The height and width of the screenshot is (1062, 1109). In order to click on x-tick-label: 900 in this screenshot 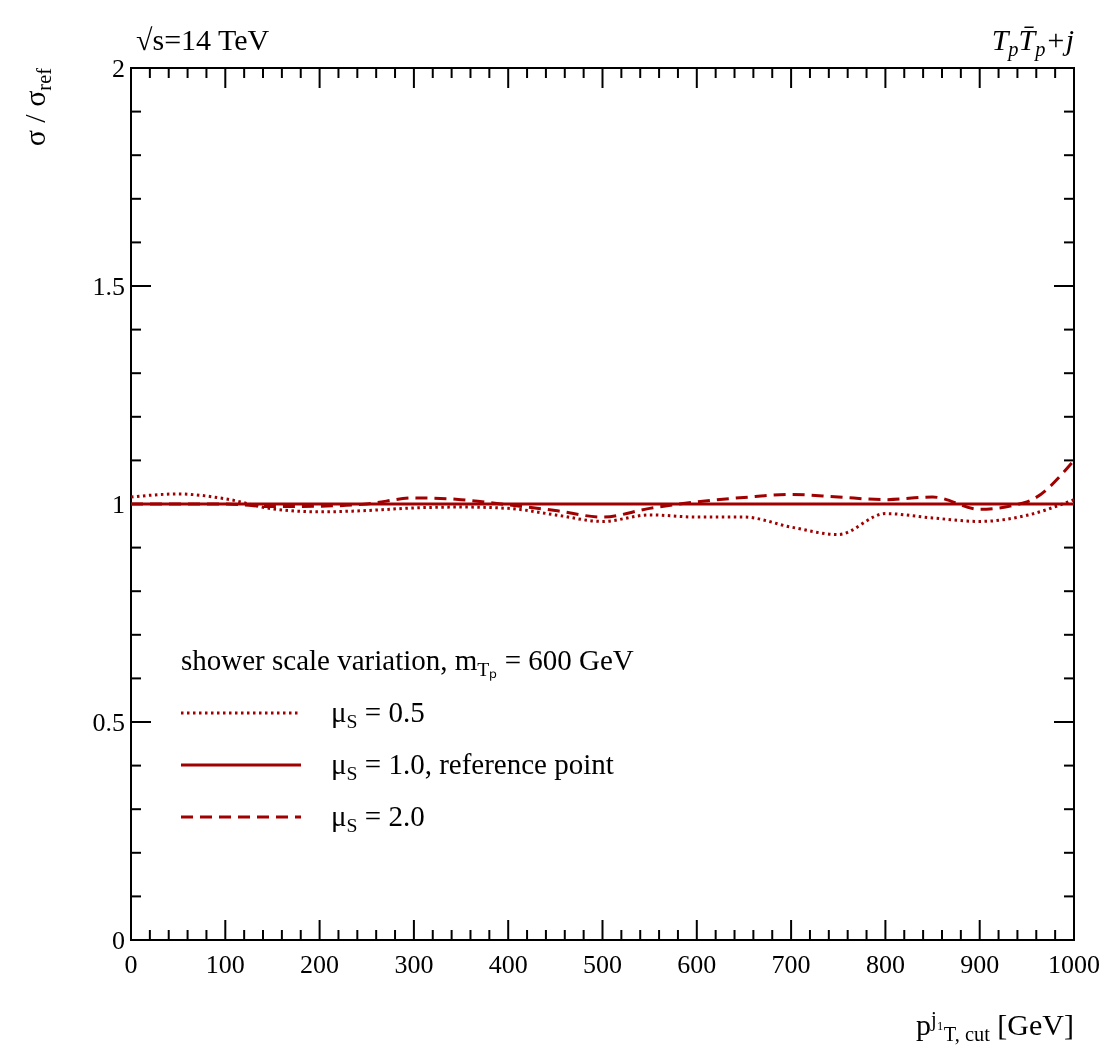, I will do `click(980, 964)`.